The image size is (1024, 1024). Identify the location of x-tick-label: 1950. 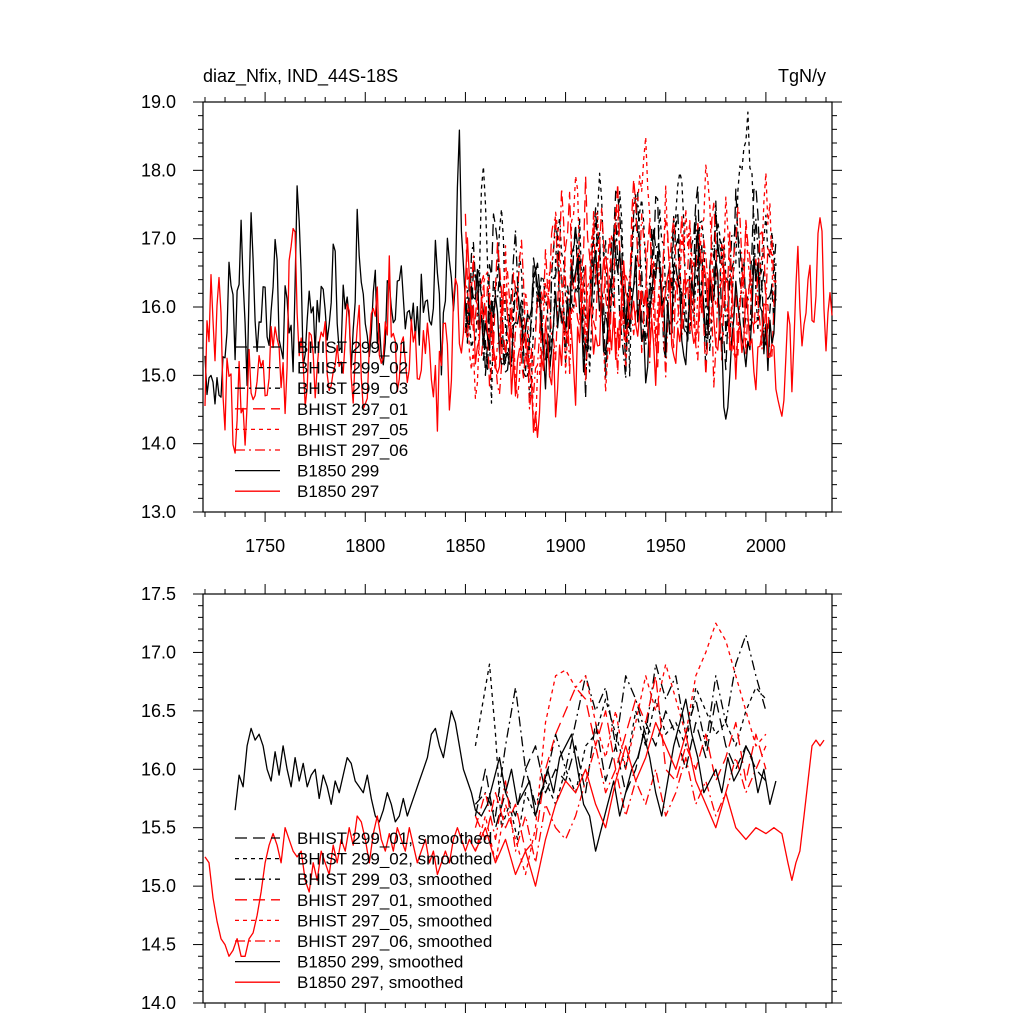
(666, 546).